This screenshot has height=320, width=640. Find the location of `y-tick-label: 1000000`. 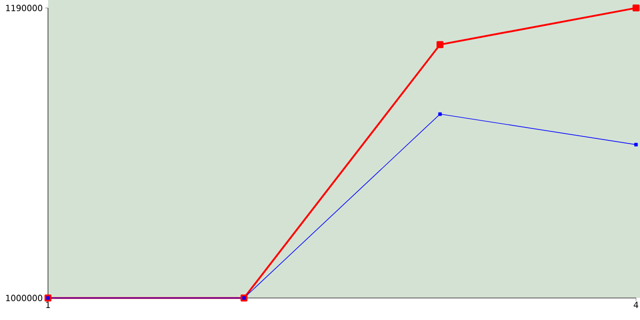

y-tick-label: 1000000 is located at coordinates (24, 298).